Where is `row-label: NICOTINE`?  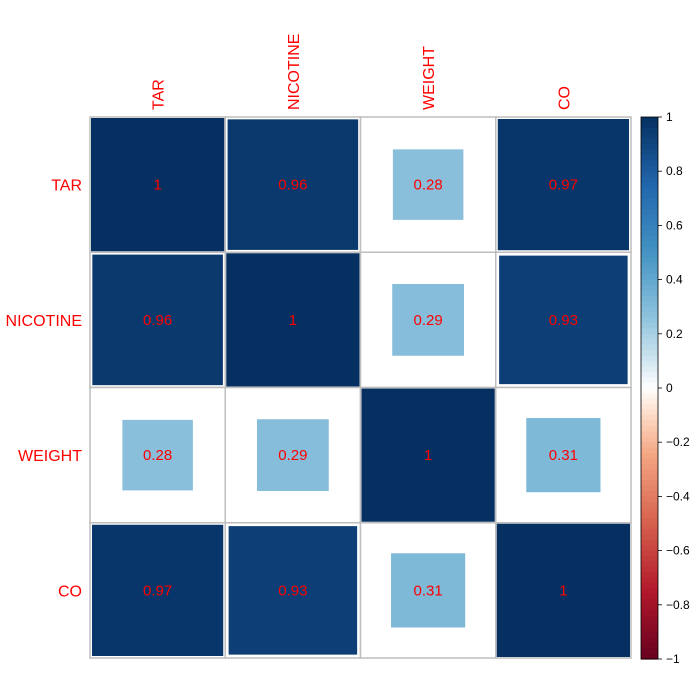
row-label: NICOTINE is located at coordinates (44, 321).